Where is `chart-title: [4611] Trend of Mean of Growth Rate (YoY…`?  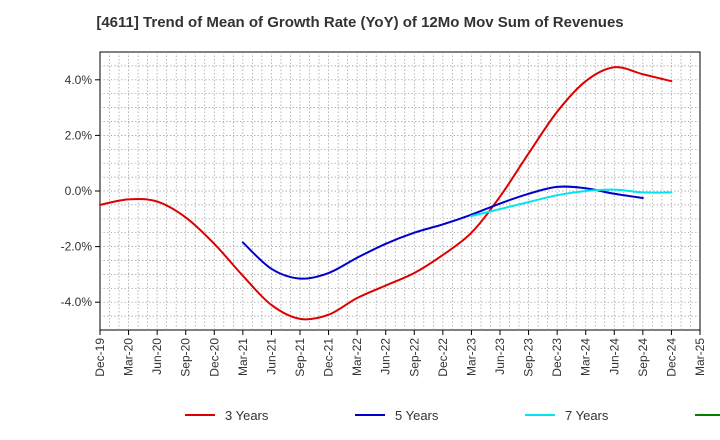 chart-title: [4611] Trend of Mean of Growth Rate (YoY… is located at coordinates (360, 22).